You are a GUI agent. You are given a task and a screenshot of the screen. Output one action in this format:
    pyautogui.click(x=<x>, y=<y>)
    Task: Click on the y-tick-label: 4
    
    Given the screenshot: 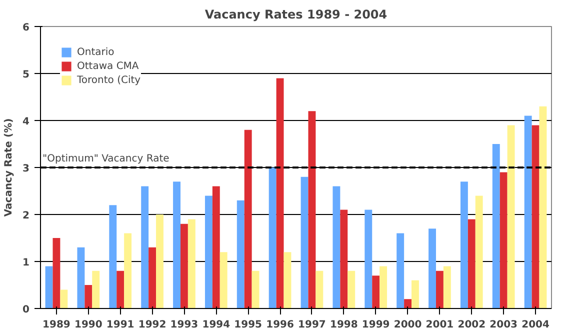 What is the action you would take?
    pyautogui.click(x=26, y=122)
    